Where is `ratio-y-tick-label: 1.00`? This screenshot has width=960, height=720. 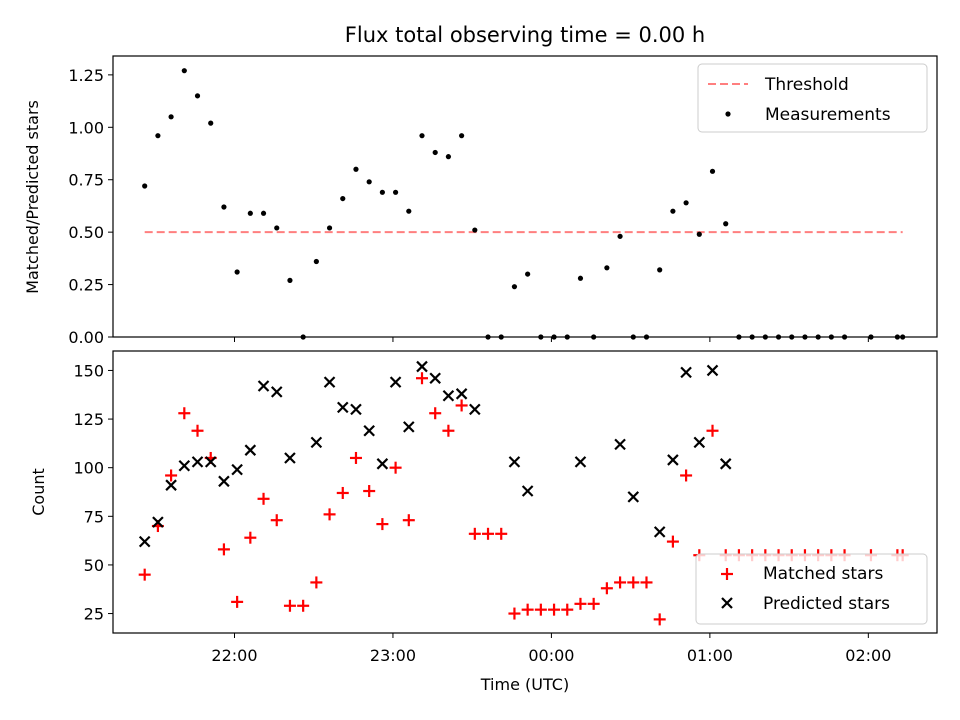
ratio-y-tick-label: 1.00 is located at coordinates (86, 127).